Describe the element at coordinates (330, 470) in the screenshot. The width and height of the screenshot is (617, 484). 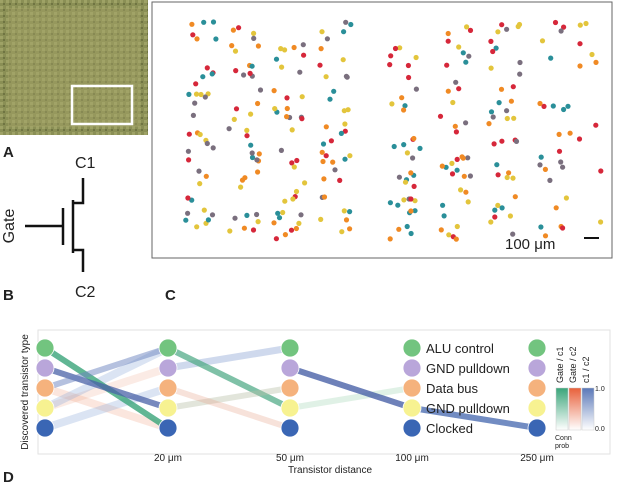
I see `x-axis-label: Transistor distance` at that location.